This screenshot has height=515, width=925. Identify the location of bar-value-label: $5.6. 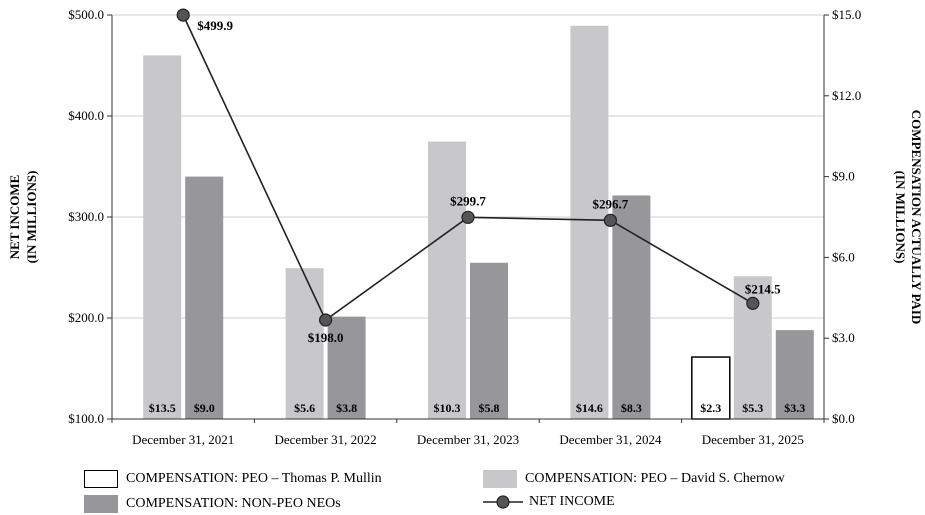
(304, 408).